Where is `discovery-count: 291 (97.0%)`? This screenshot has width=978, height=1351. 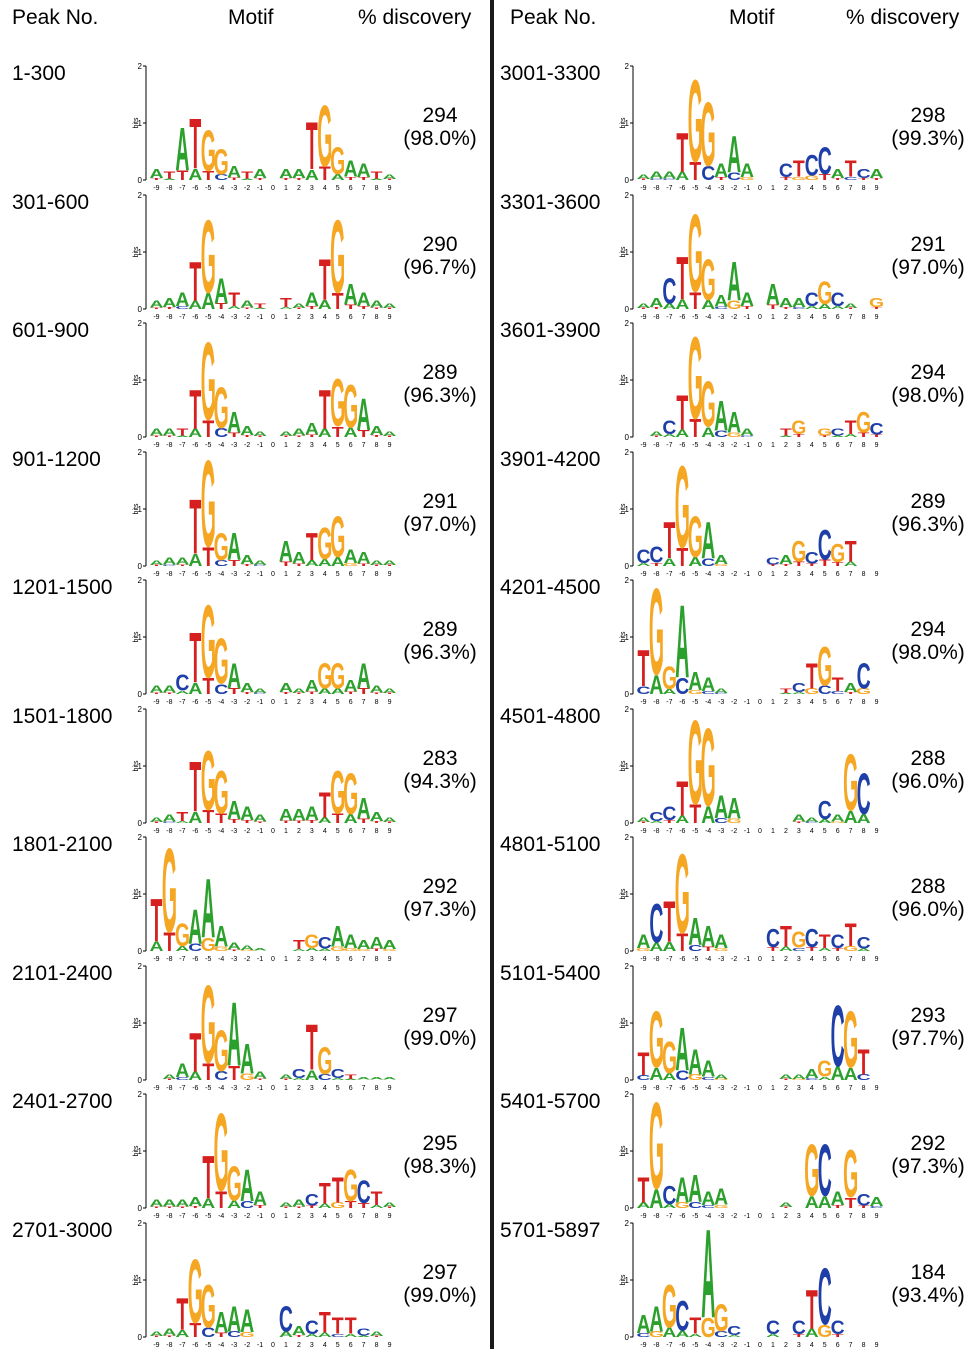
discovery-count: 291 (97.0%) is located at coordinates (928, 256).